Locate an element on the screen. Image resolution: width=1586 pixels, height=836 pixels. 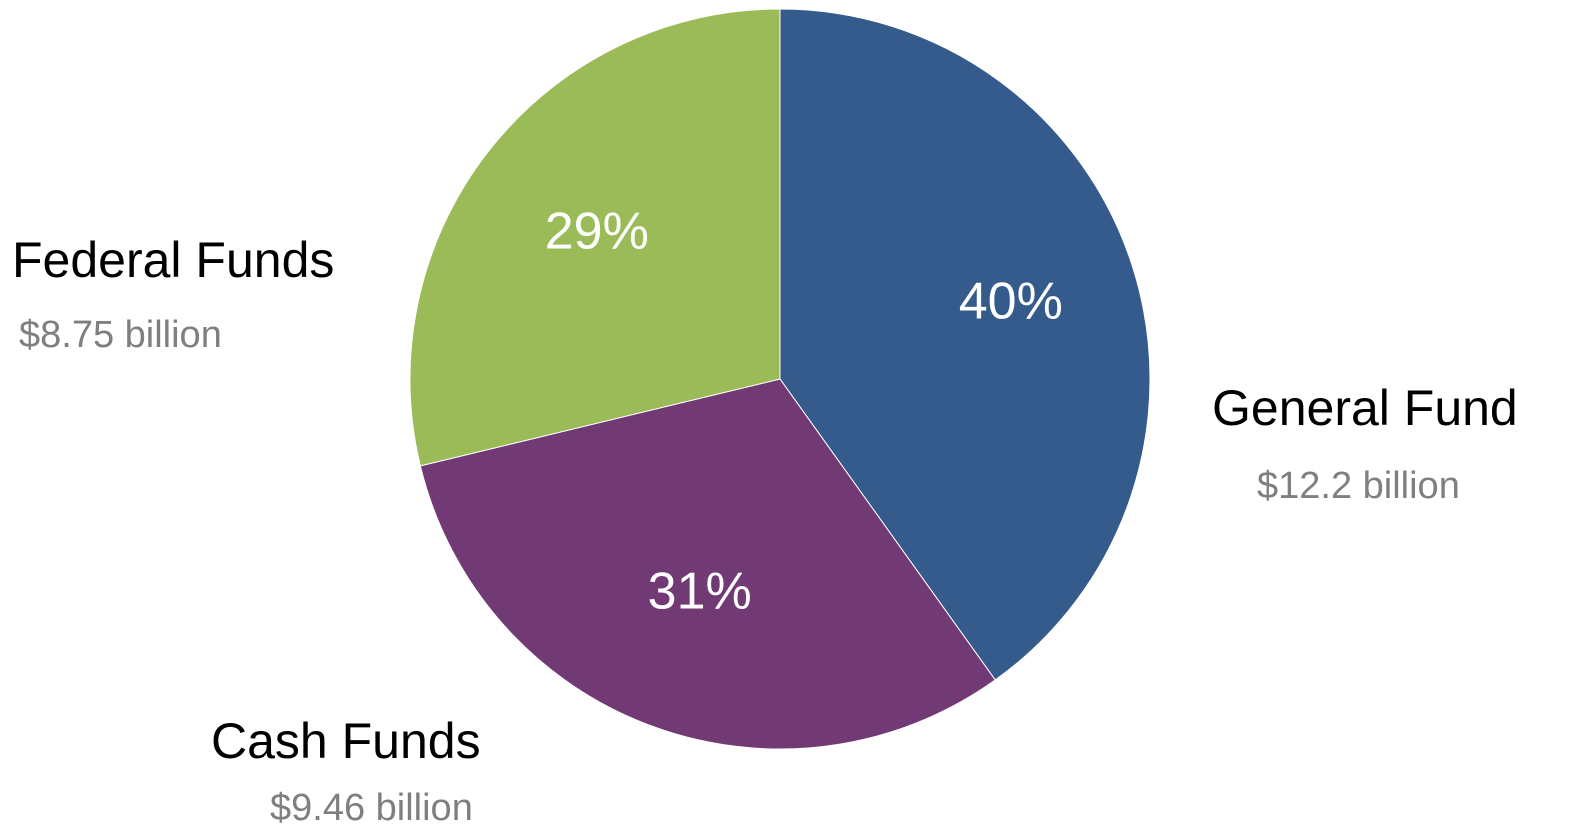
amount-label-federal-funds: $8.75 billion is located at coordinates (120, 335).